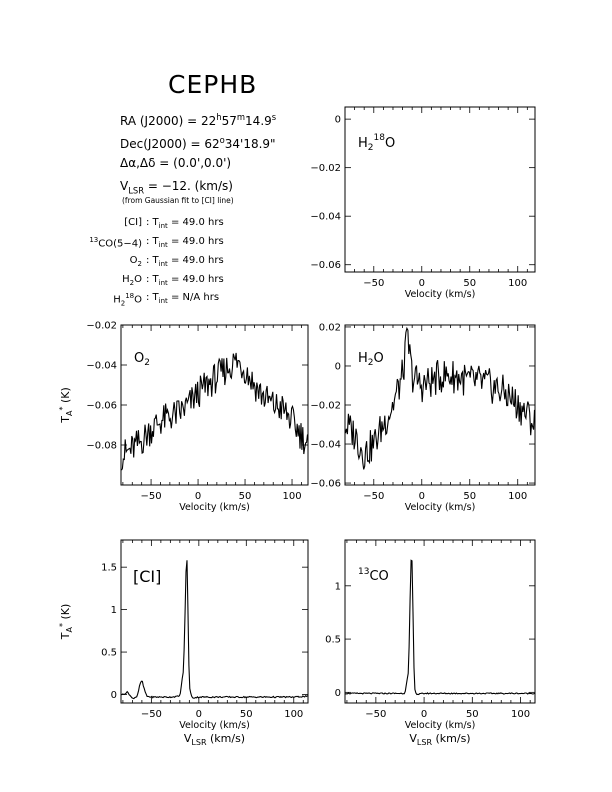  Describe the element at coordinates (203, 241) in the screenshot. I see `tint-13co-value: 49.0 hrs` at that location.